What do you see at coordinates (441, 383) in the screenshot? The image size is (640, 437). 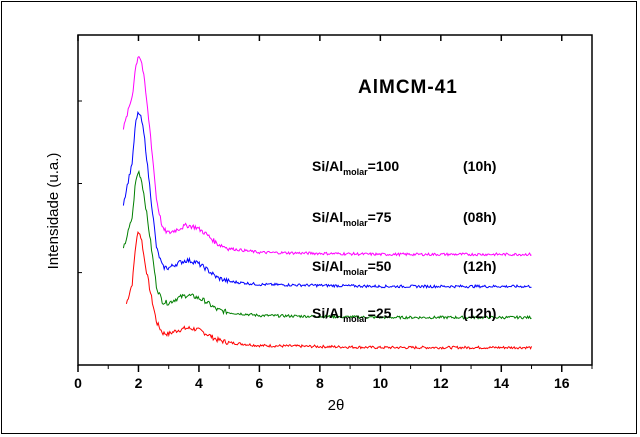 I see `x-tick-label-6: 12` at bounding box center [441, 383].